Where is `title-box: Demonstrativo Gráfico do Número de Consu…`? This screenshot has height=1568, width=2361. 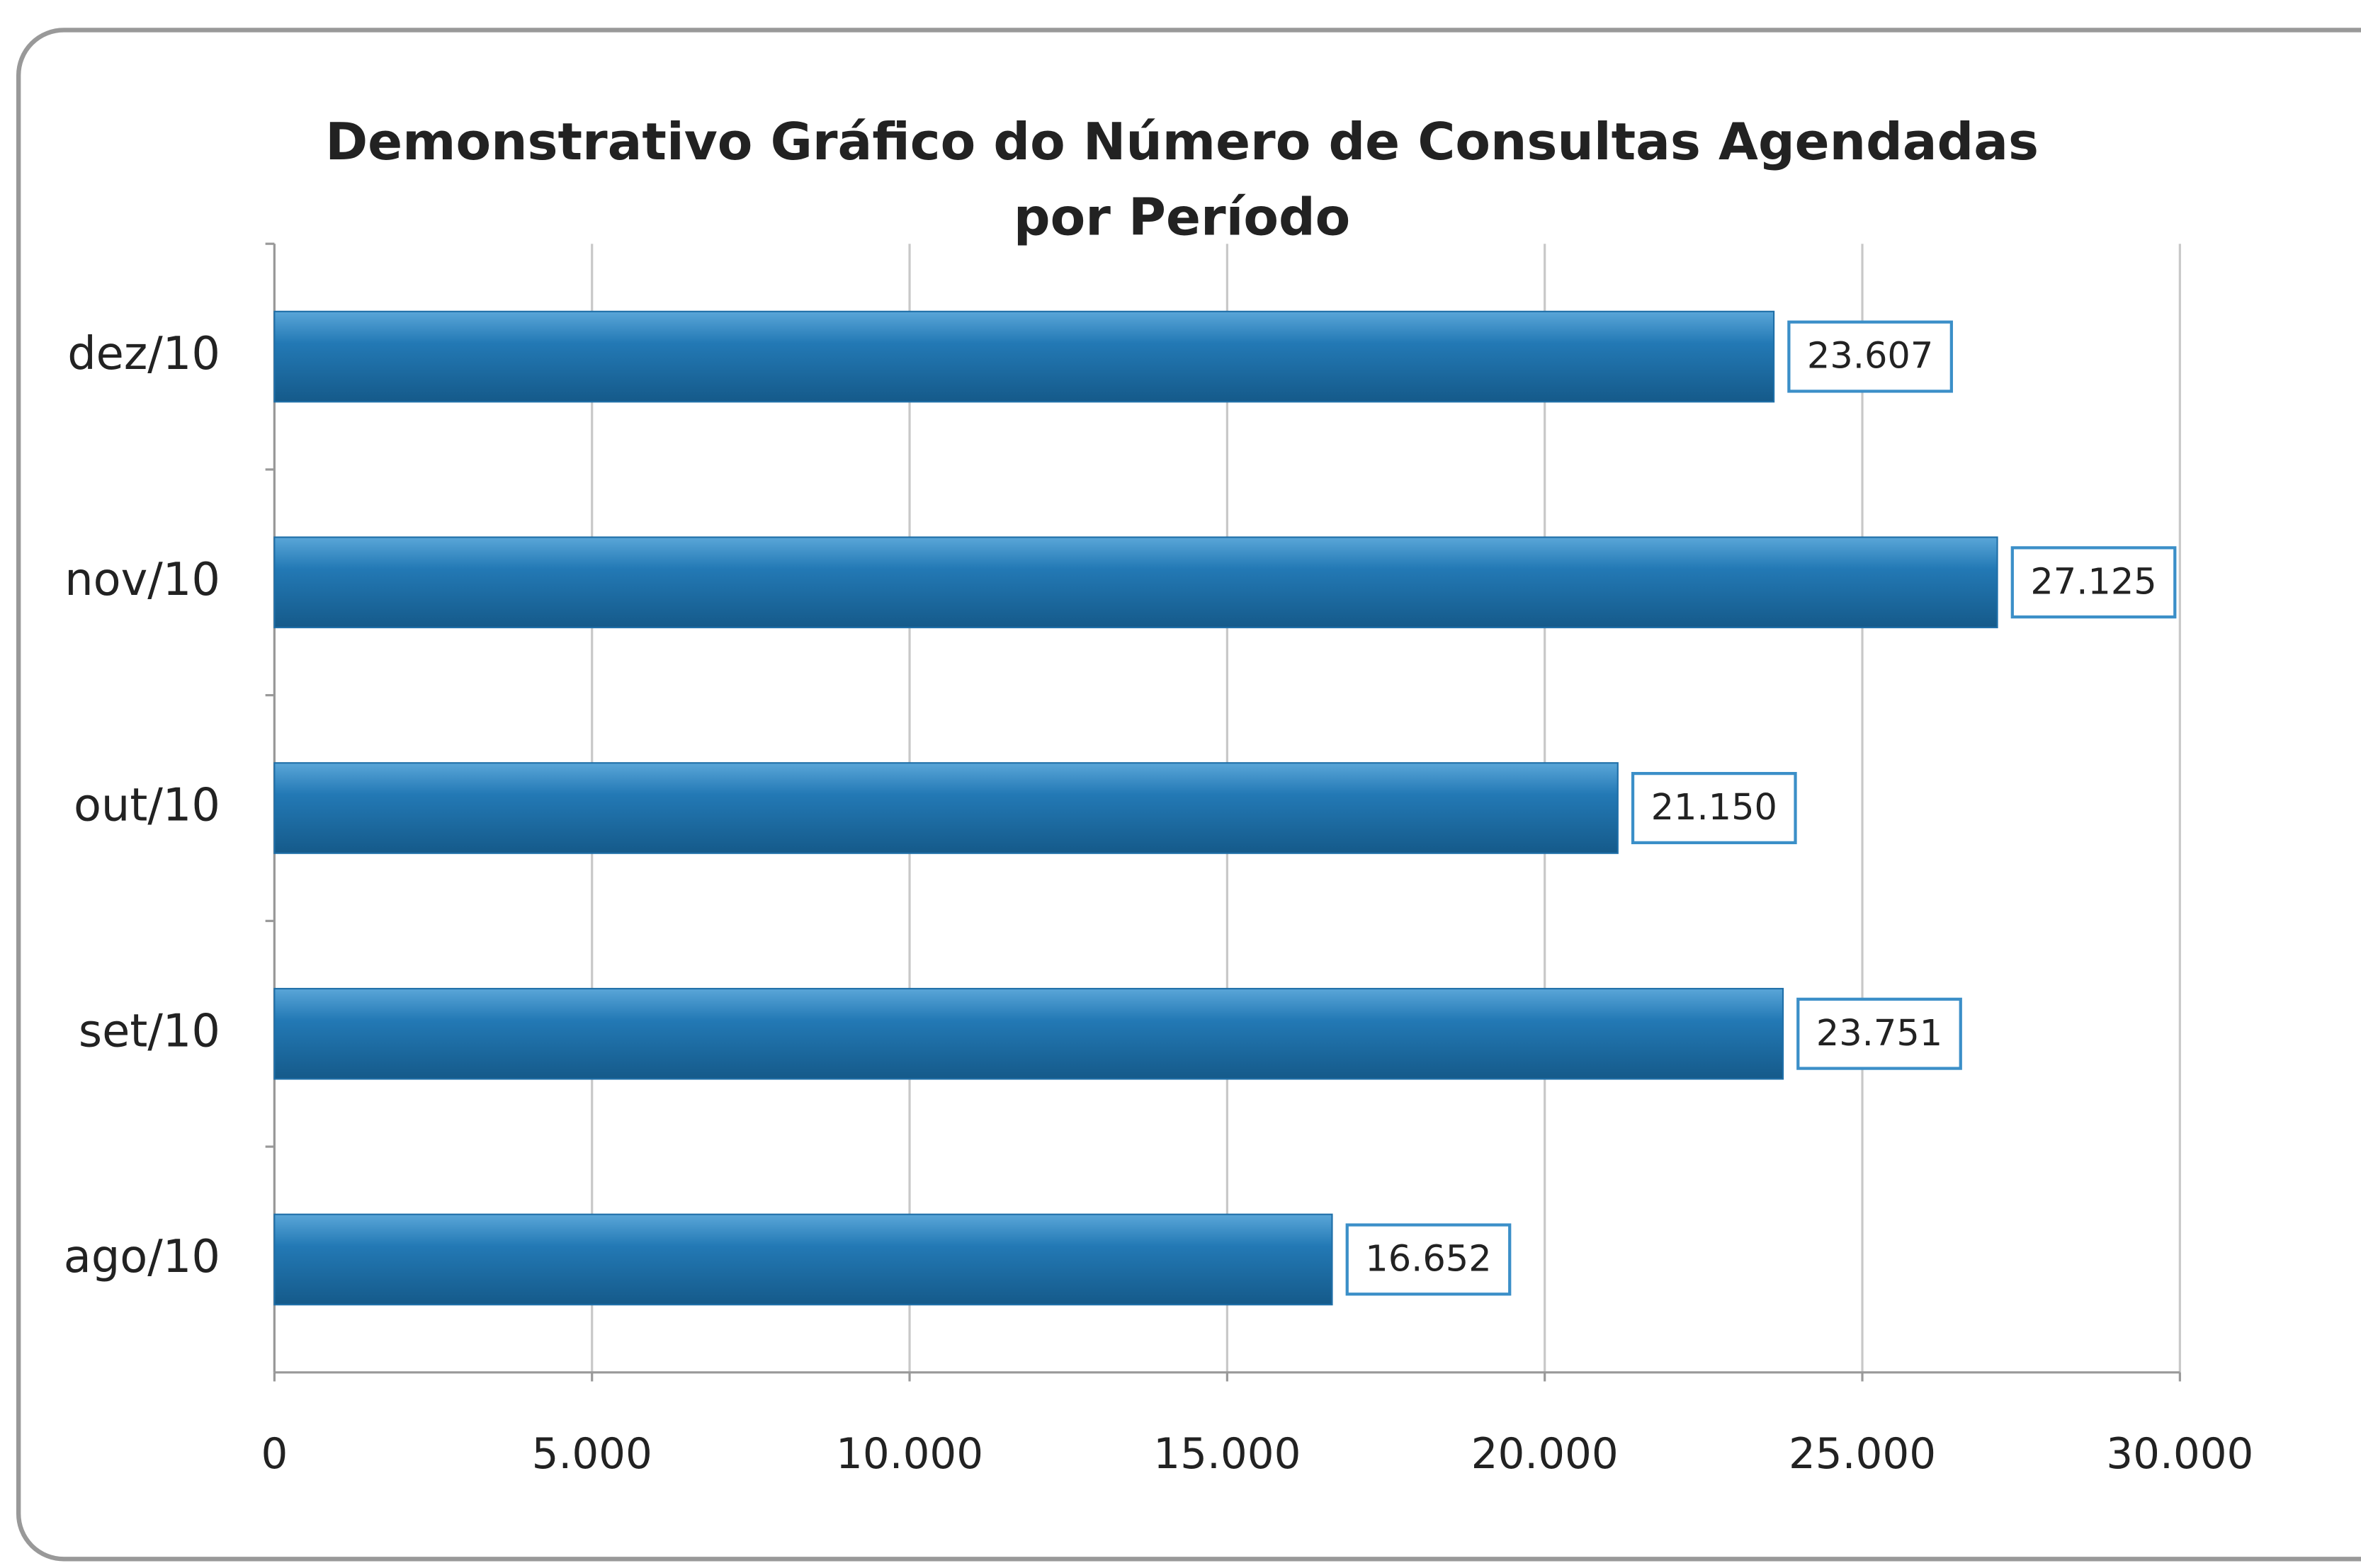 title-box: Demonstrativo Gráfico do Número de Consu… is located at coordinates (1182, 181).